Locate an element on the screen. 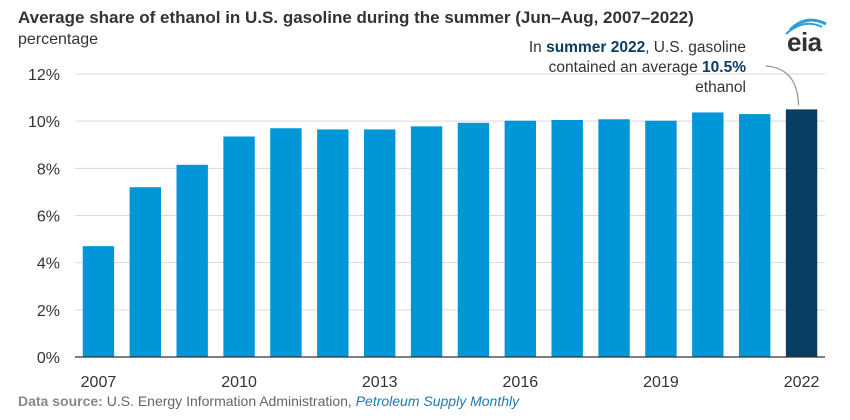 The width and height of the screenshot is (850, 420). x-tick-label: 2016 is located at coordinates (521, 382).